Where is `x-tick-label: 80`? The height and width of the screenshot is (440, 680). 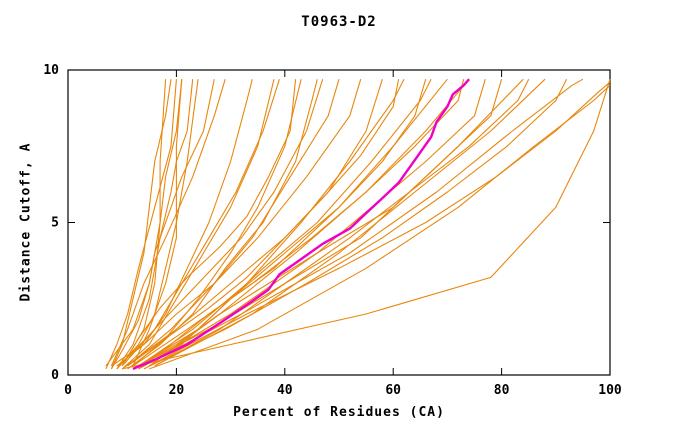 x-tick-label: 80 is located at coordinates (502, 390).